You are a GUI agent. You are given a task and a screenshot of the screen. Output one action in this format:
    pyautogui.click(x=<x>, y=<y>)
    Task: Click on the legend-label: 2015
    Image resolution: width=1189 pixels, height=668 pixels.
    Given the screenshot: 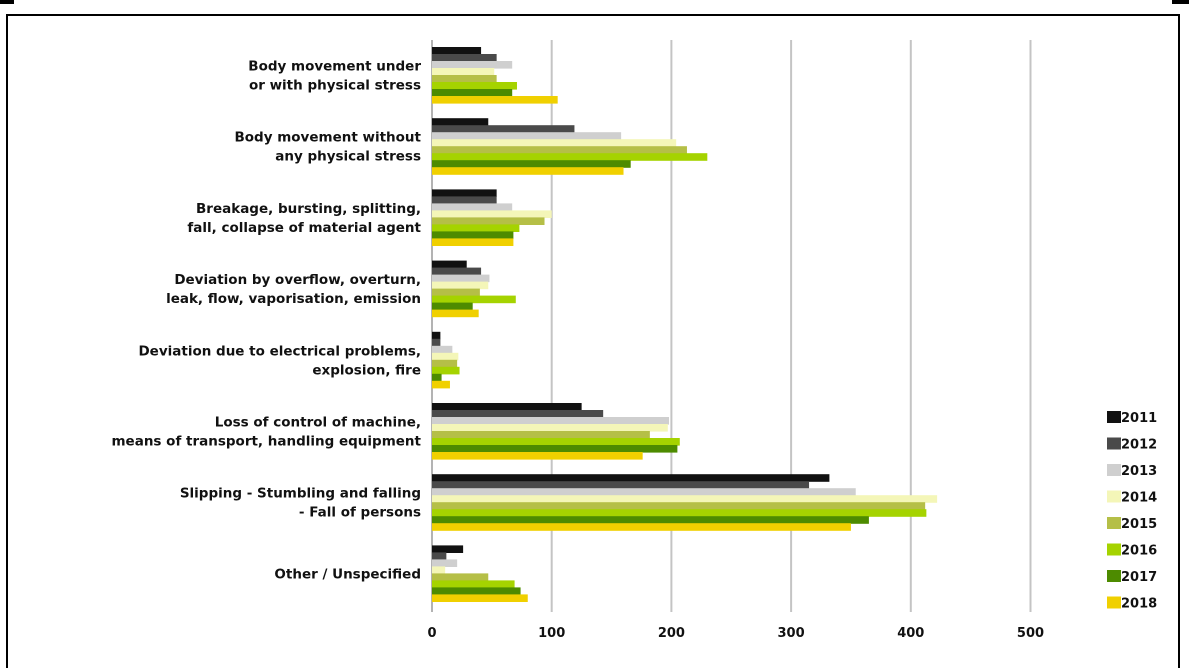 What is the action you would take?
    pyautogui.click(x=1139, y=524)
    